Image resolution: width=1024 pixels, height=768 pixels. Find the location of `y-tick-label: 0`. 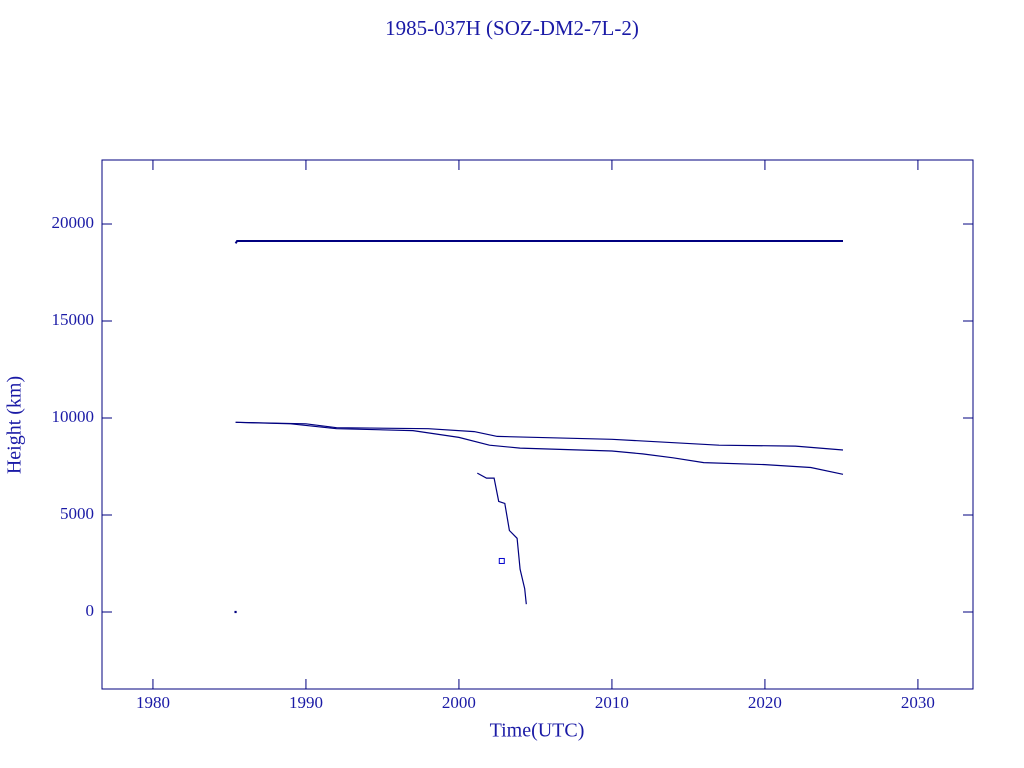

y-tick-label: 0 is located at coordinates (90, 610).